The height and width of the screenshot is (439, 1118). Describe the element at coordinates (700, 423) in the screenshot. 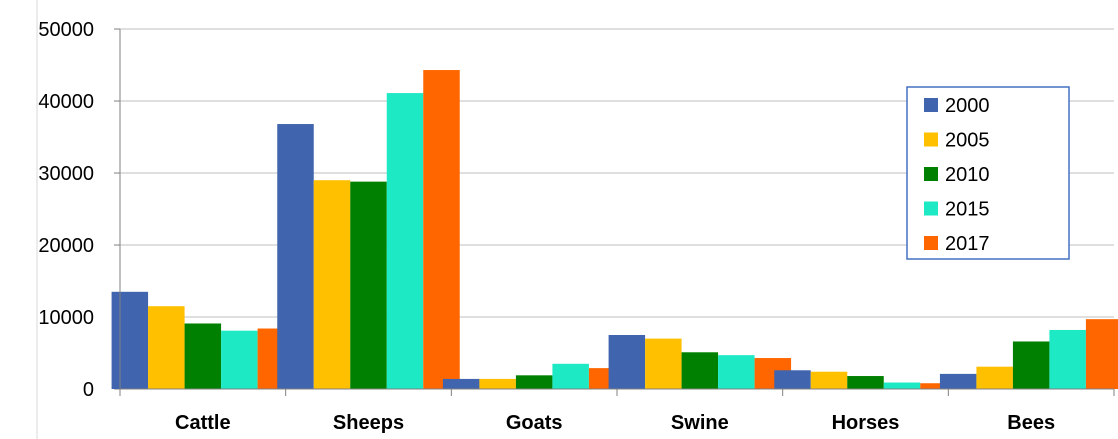

I see `x-tick-label: Swine` at that location.